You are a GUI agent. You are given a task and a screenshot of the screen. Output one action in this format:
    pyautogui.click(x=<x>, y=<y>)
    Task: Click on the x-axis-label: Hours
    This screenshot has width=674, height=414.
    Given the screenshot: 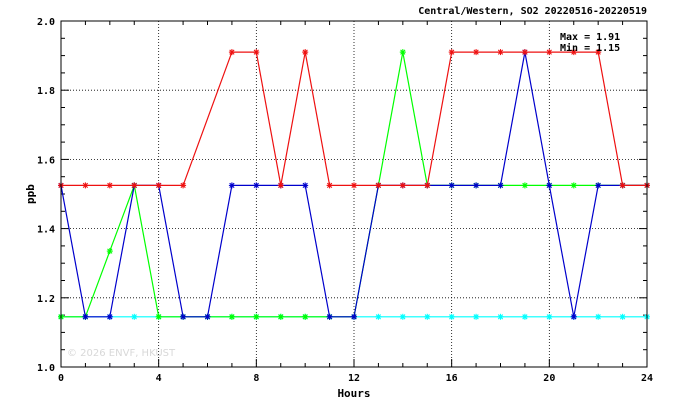 What is the action you would take?
    pyautogui.click(x=353, y=393)
    